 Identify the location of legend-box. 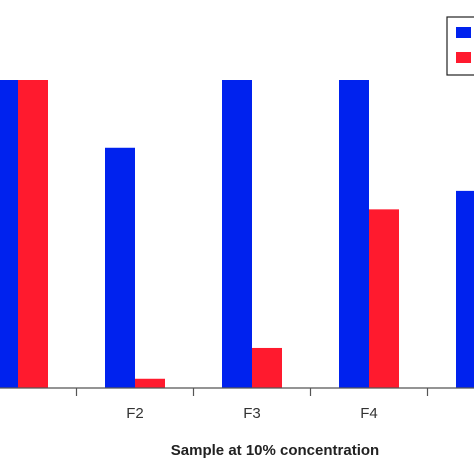
(460, 46).